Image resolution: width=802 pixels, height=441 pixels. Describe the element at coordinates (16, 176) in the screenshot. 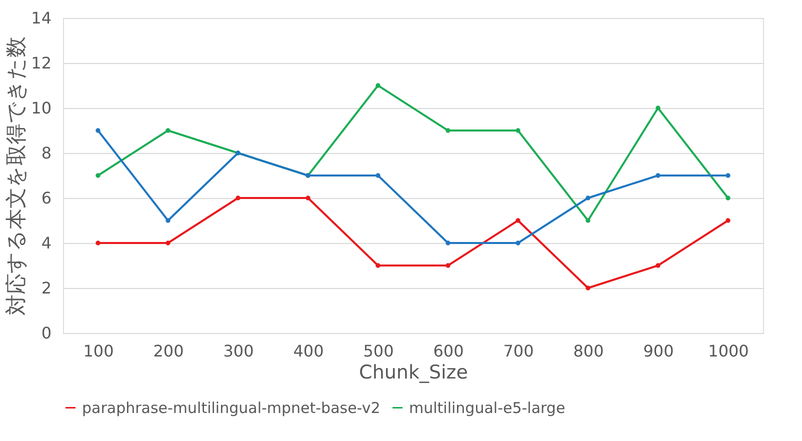

I see `y-axis-title: 対応する本文を取得できた数` at that location.